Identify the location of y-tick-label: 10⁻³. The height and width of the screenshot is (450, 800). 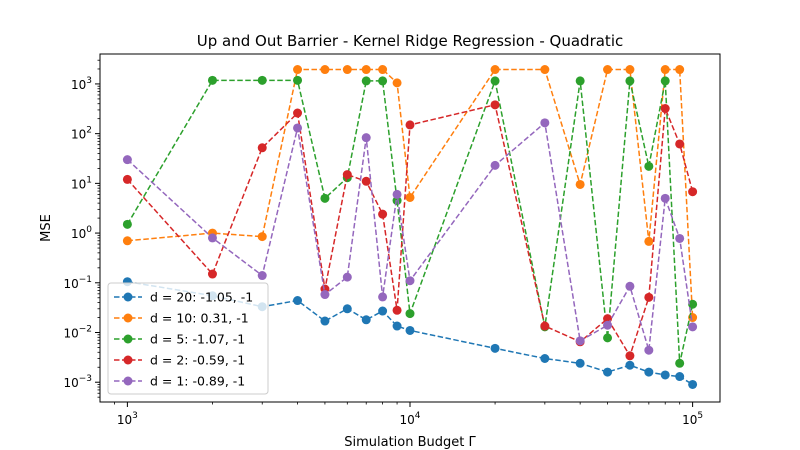
(77, 382).